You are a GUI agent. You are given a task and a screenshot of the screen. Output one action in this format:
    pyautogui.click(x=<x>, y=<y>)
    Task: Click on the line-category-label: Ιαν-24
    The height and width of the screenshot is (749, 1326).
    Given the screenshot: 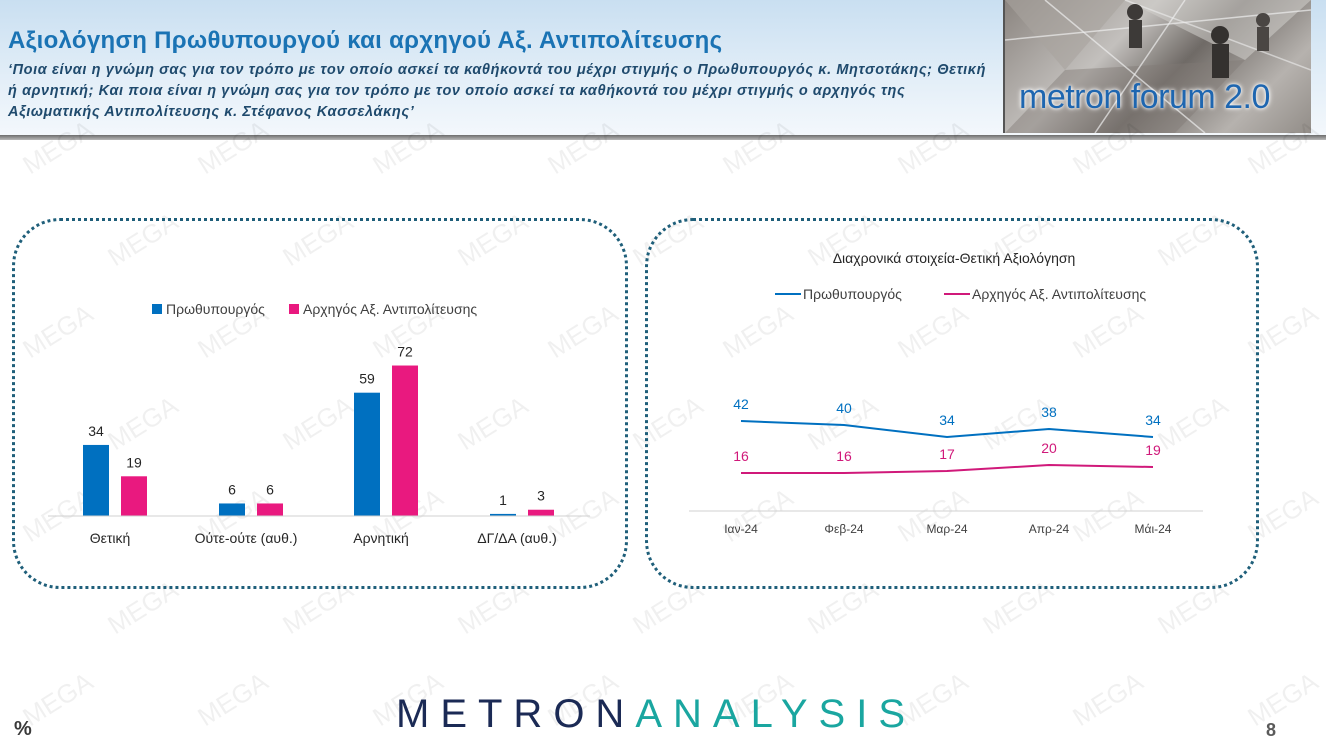 What is the action you would take?
    pyautogui.click(x=741, y=529)
    